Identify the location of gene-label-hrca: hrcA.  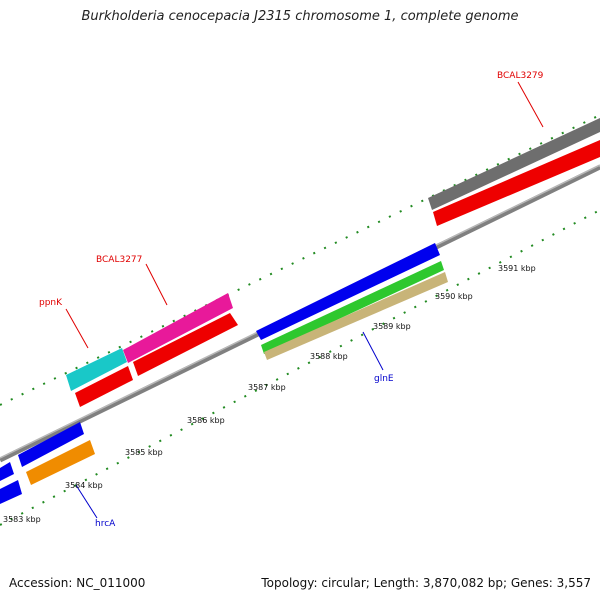
(105, 524).